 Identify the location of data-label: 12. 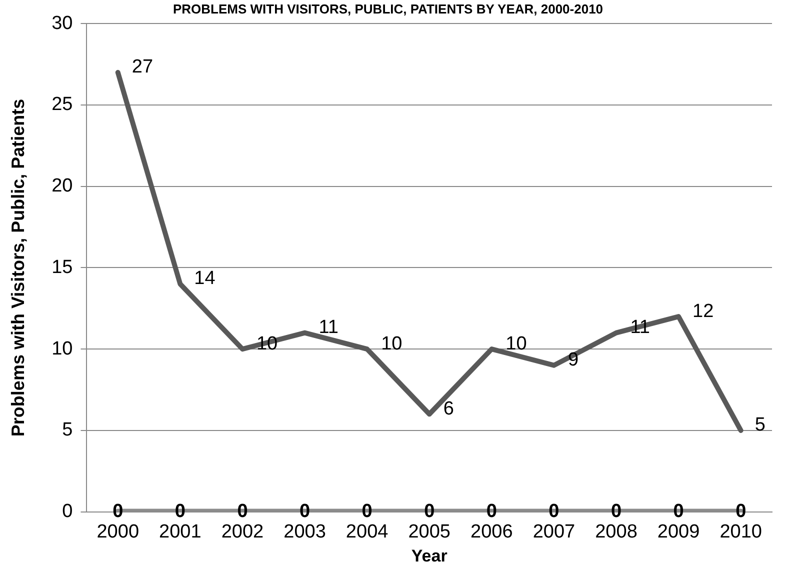
(703, 311).